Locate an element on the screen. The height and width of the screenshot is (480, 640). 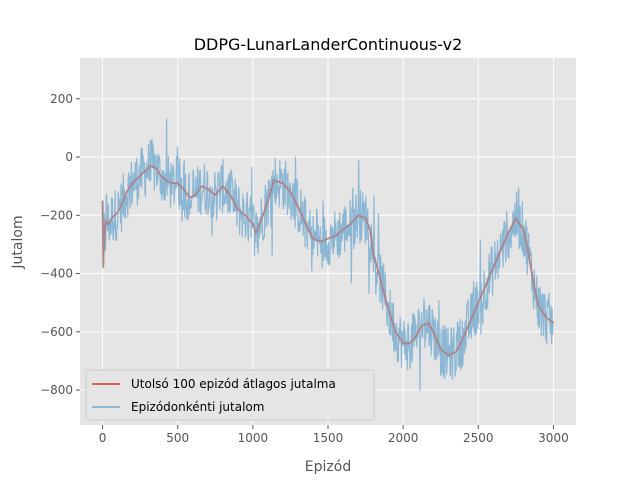
x-tick-label: 0 is located at coordinates (103, 438).